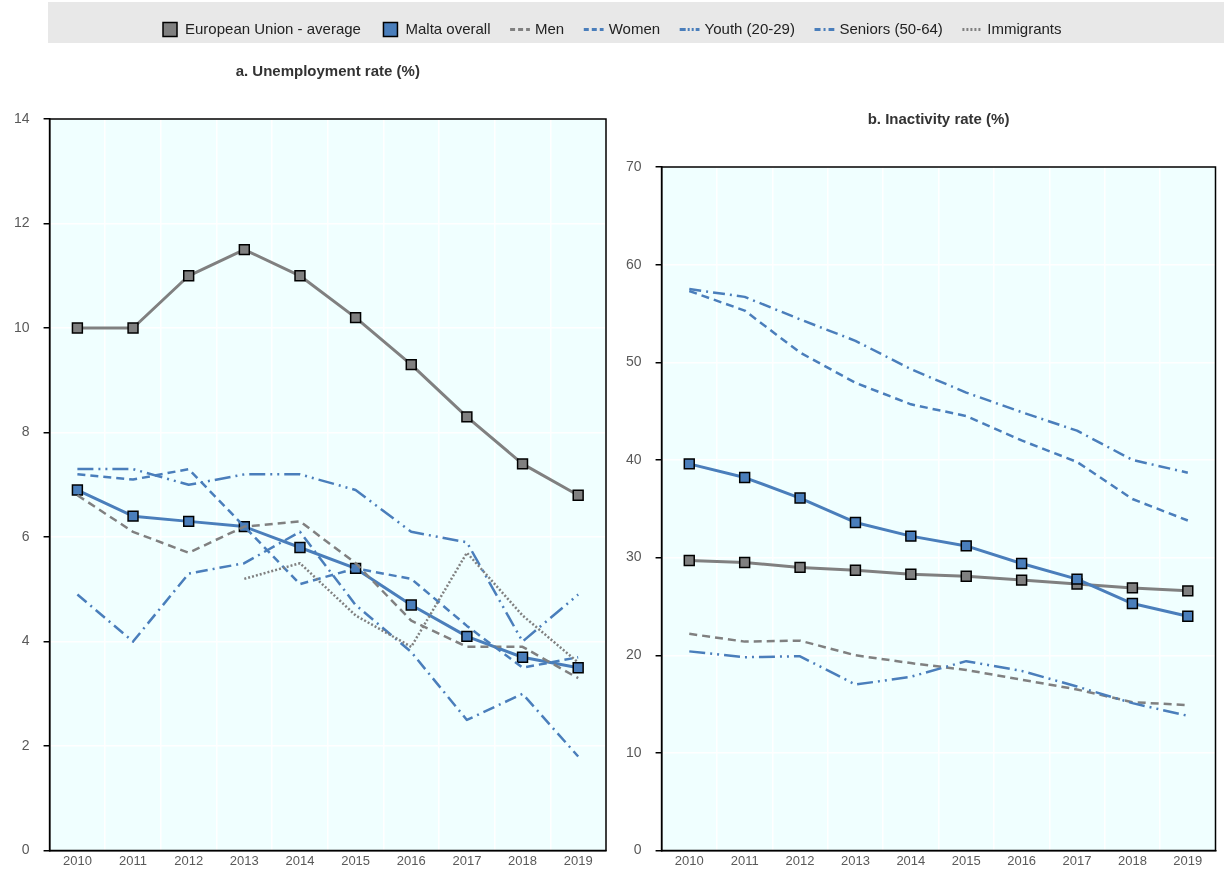 This screenshot has height=873, width=1224. What do you see at coordinates (938, 119) in the screenshot?
I see `chart-title: b. Inactivity rate (%)` at bounding box center [938, 119].